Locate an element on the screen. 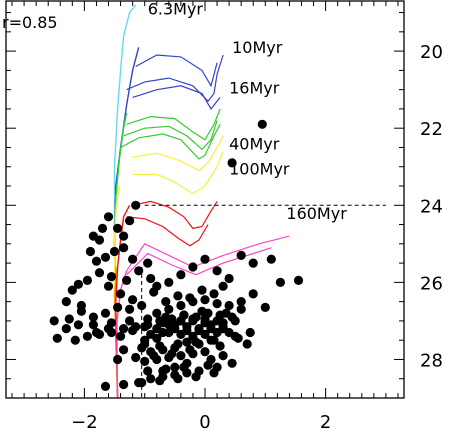  y-tick-label: 24 is located at coordinates (431, 206).